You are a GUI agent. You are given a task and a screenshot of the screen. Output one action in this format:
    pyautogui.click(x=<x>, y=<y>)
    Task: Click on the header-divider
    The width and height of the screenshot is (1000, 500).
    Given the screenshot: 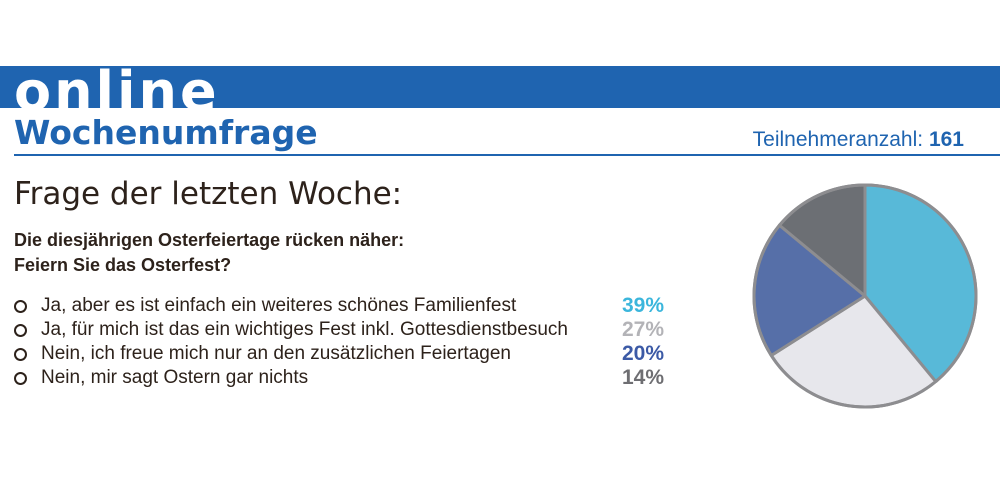 What is the action you would take?
    pyautogui.click(x=507, y=155)
    